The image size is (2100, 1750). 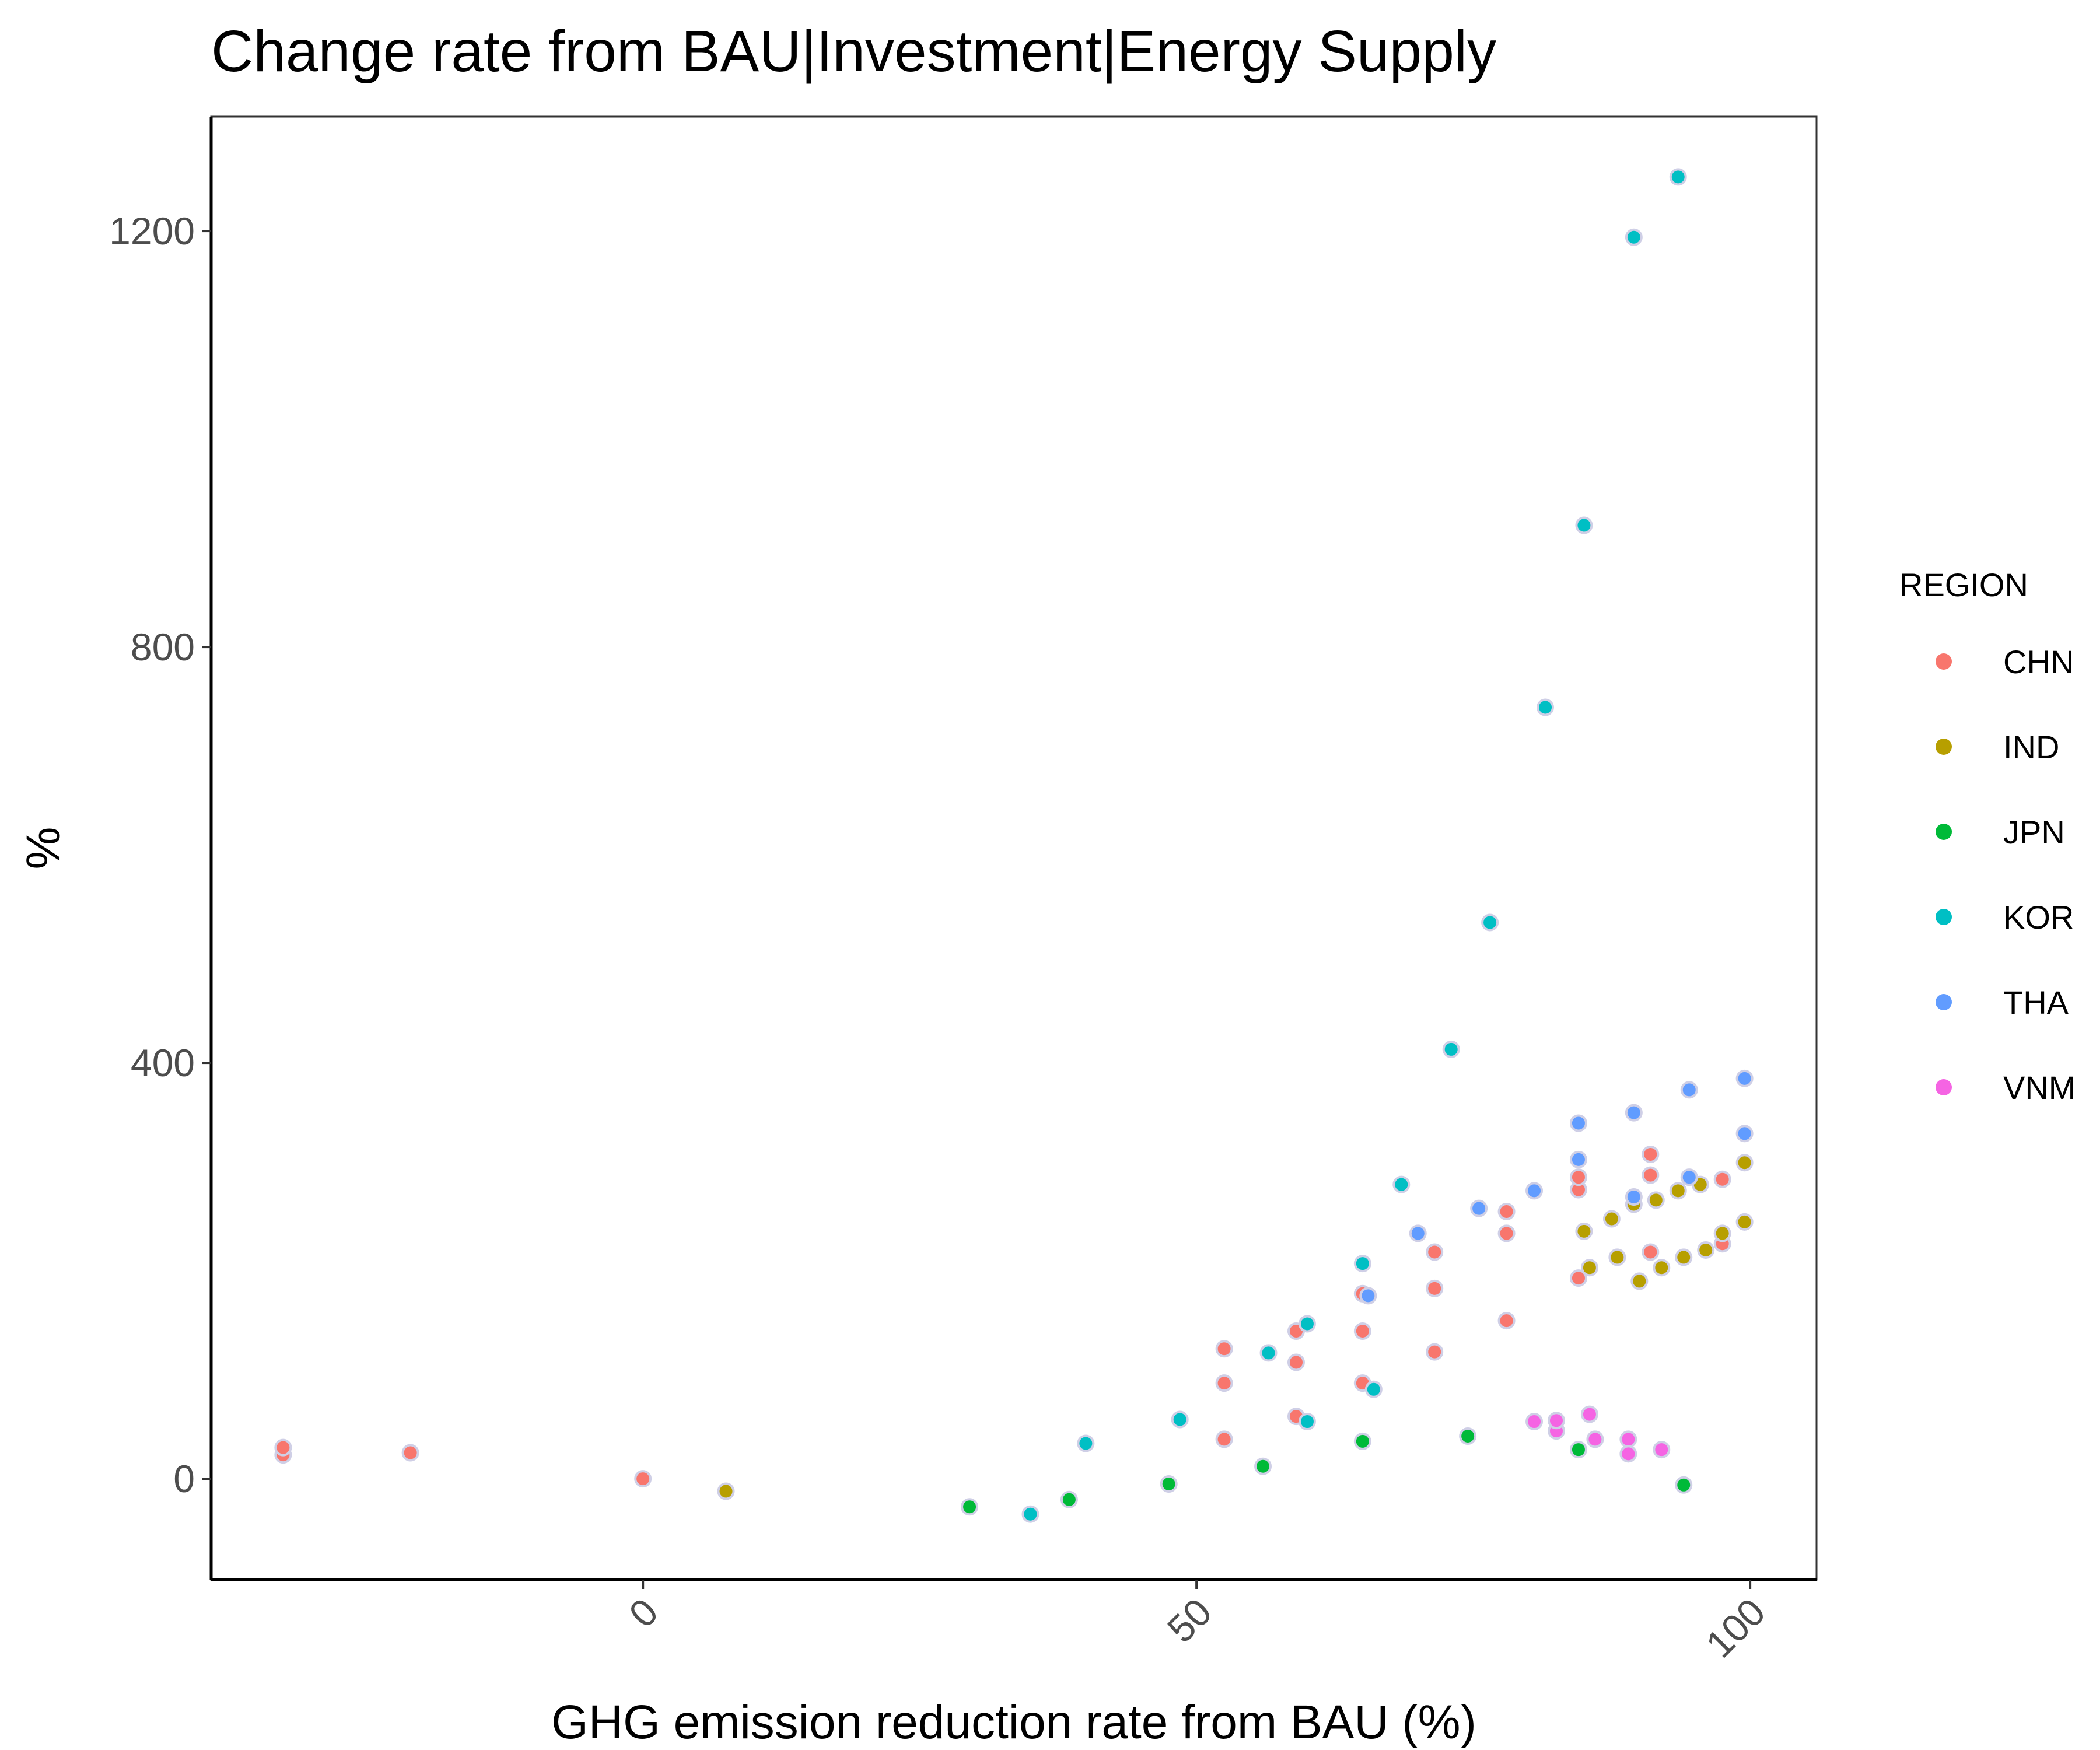 I want to click on legend-label-tha: THA, so click(x=2036, y=1002).